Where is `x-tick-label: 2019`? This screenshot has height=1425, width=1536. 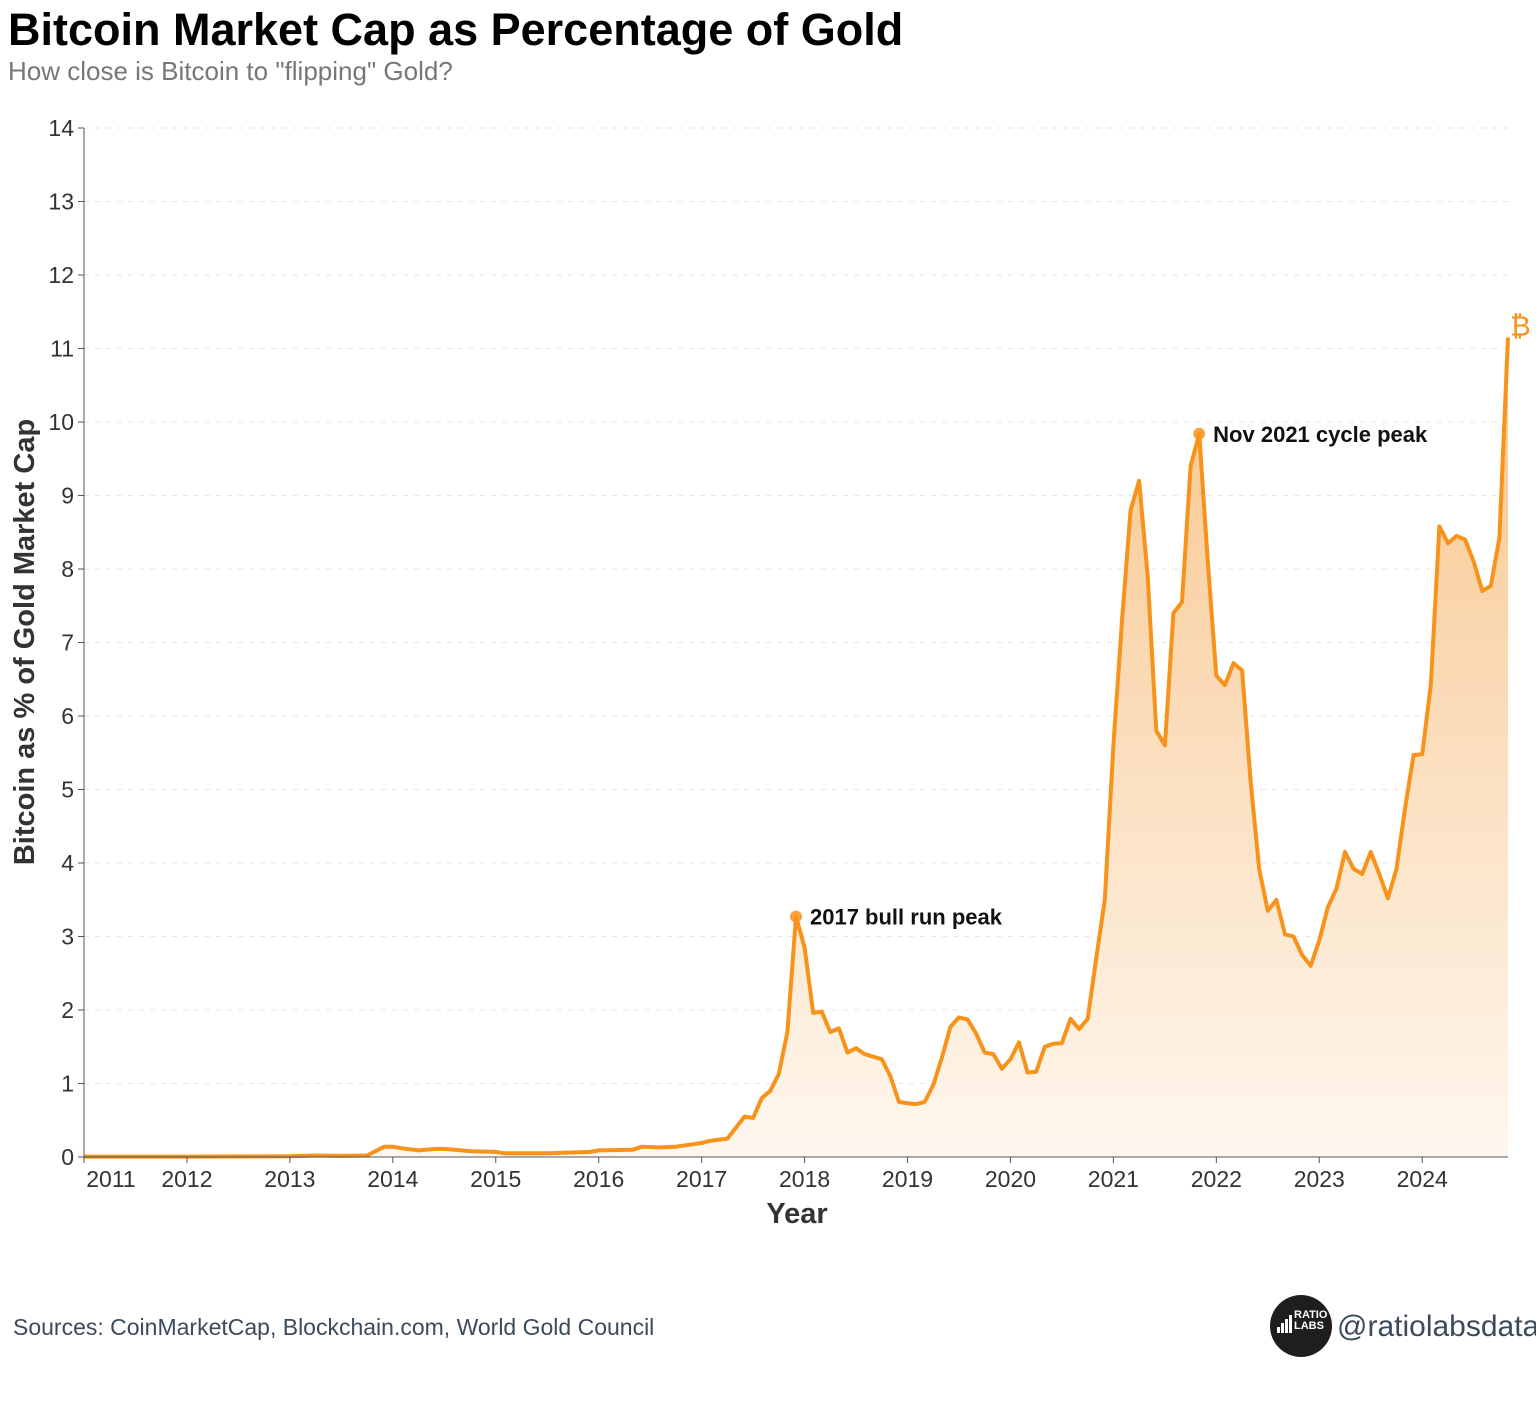
x-tick-label: 2019 is located at coordinates (907, 1179).